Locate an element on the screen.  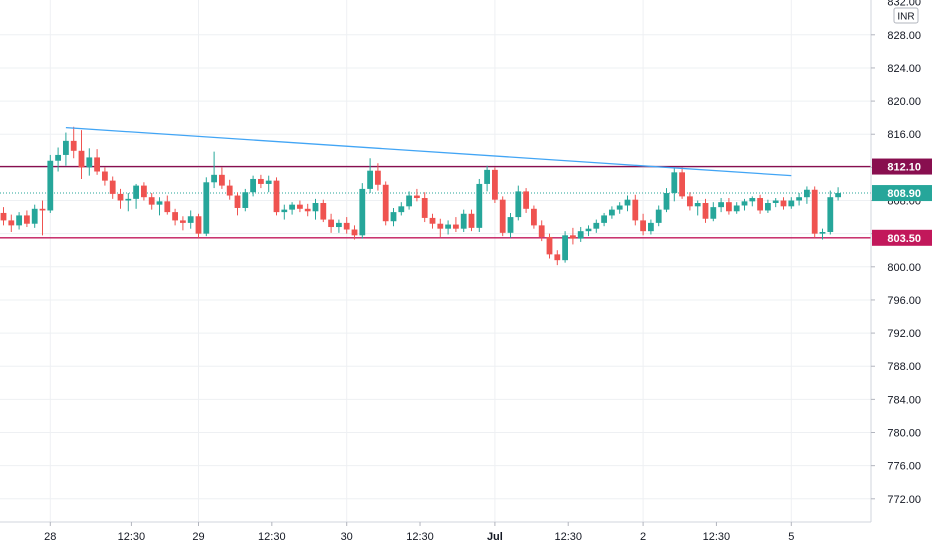
time-tick-label: 12:30 is located at coordinates (568, 537).